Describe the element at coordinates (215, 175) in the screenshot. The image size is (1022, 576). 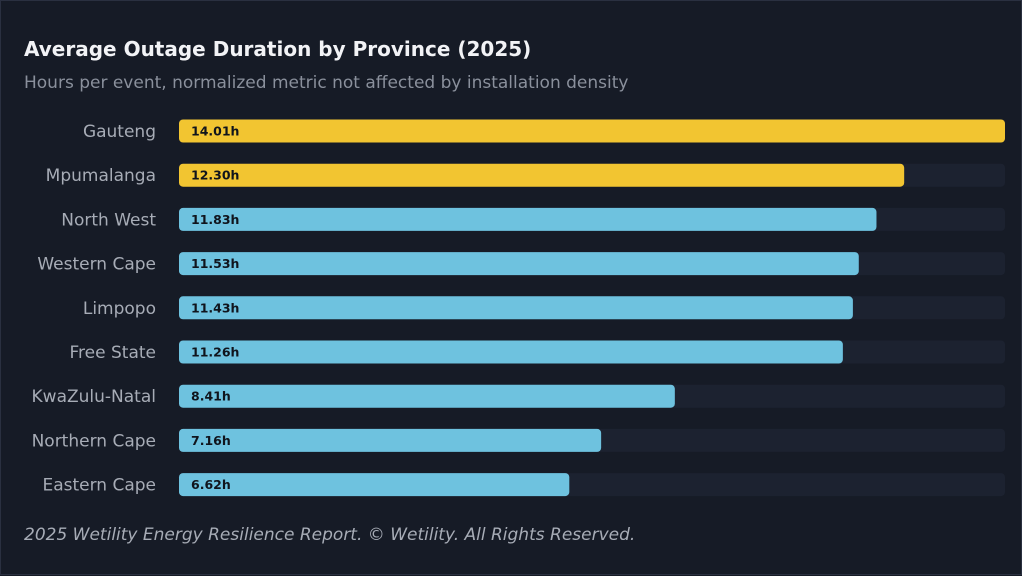
I see `bar-value-label: 12.30h` at that location.